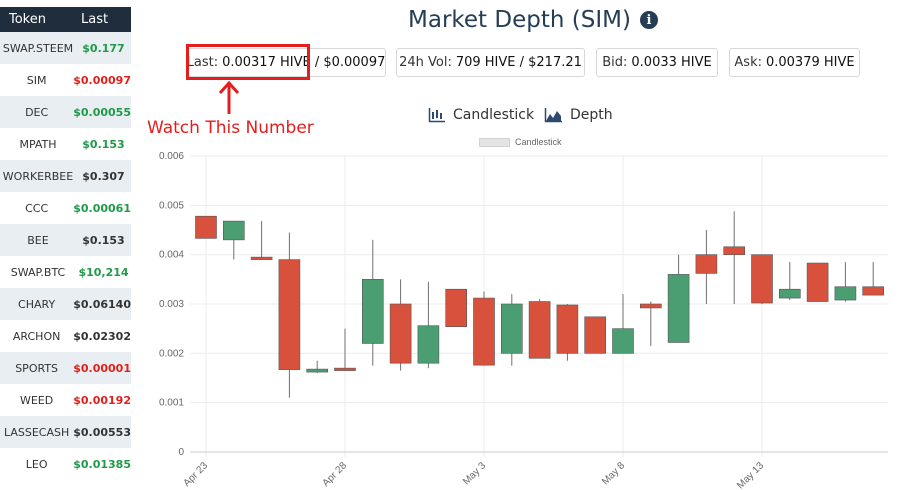 Image resolution: width=920 pixels, height=490 pixels. Describe the element at coordinates (750, 475) in the screenshot. I see `x-tick-label: May 13` at that location.